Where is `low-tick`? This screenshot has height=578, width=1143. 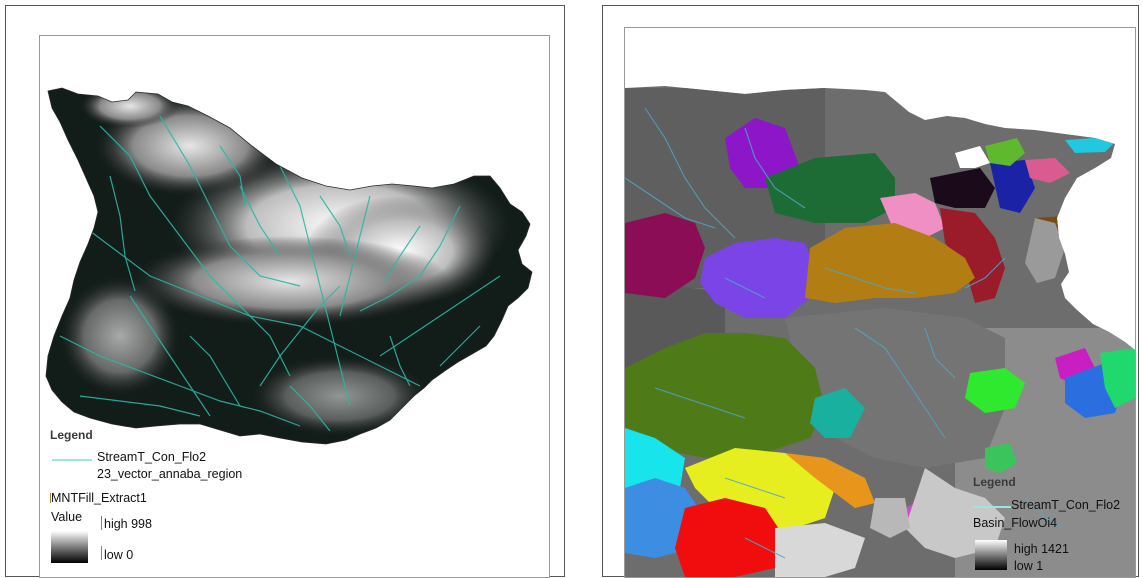 low-tick is located at coordinates (101, 553).